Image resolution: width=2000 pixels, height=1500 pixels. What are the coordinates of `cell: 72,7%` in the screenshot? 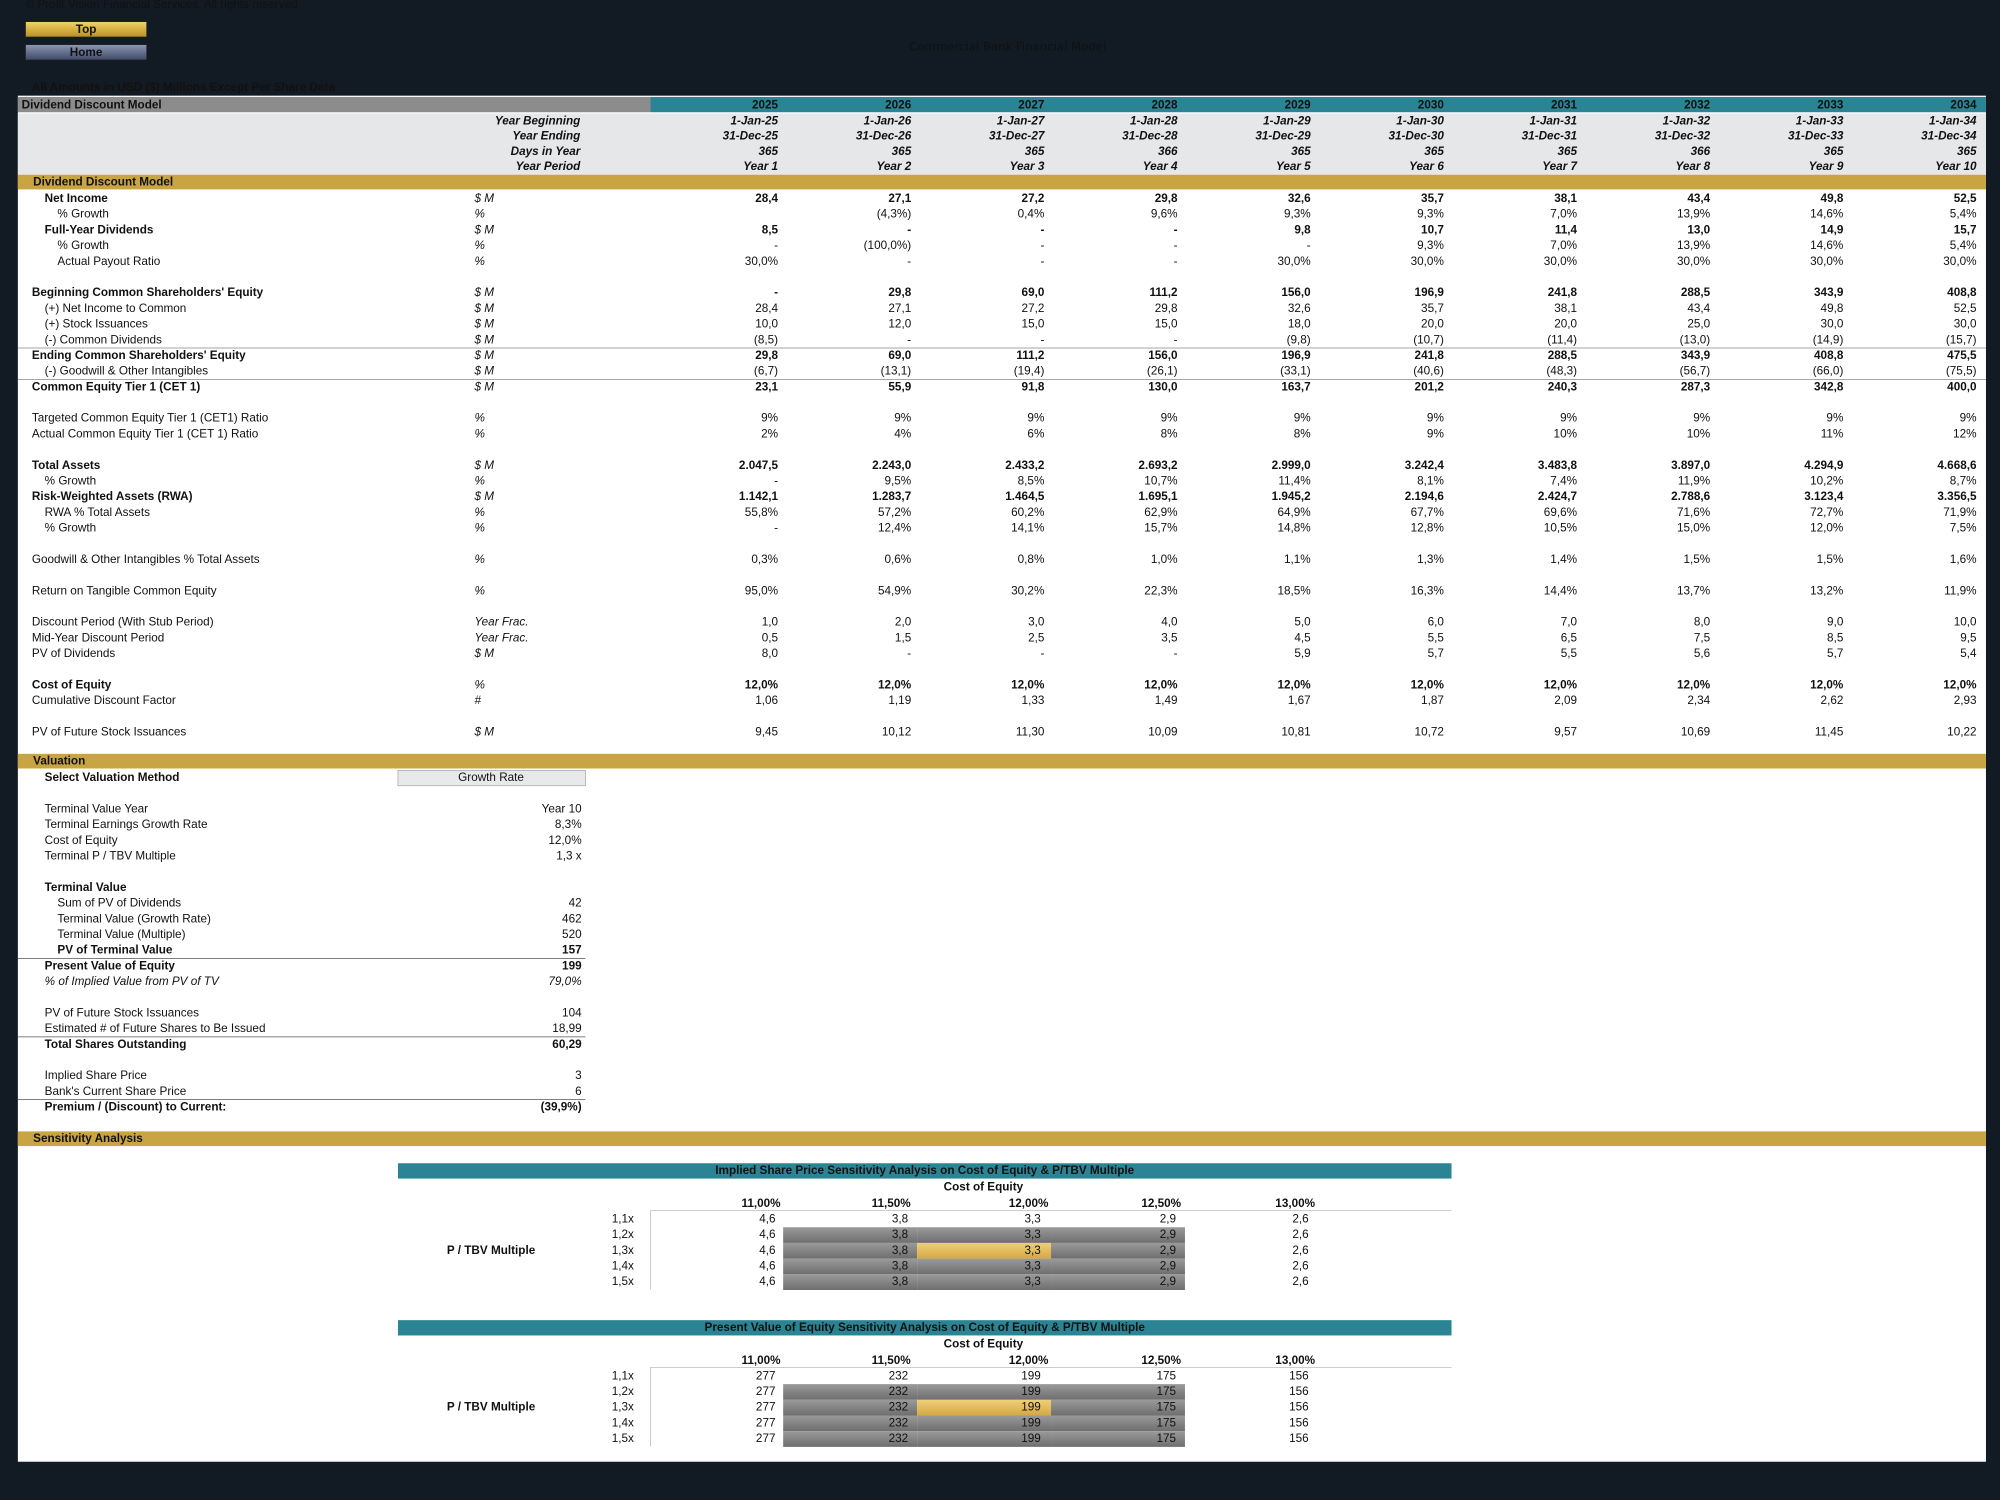 It's located at (1826, 512).